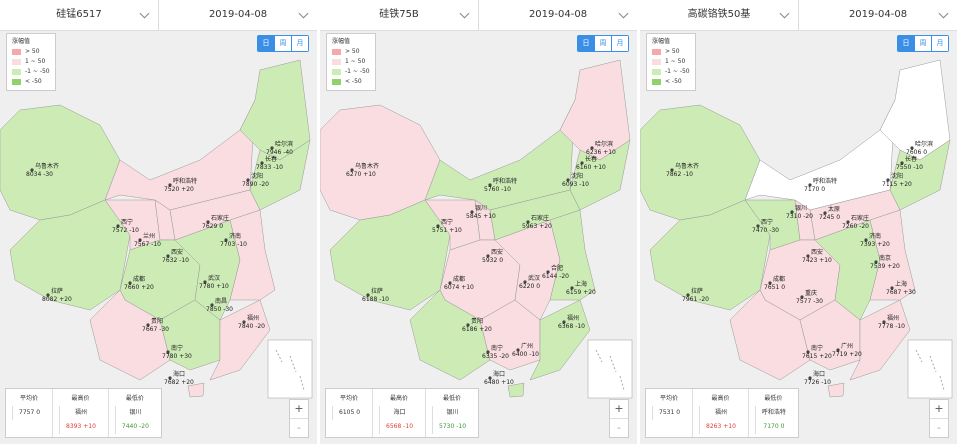  I want to click on header: 硅铁75B 2019-04-08, so click(478, 15).